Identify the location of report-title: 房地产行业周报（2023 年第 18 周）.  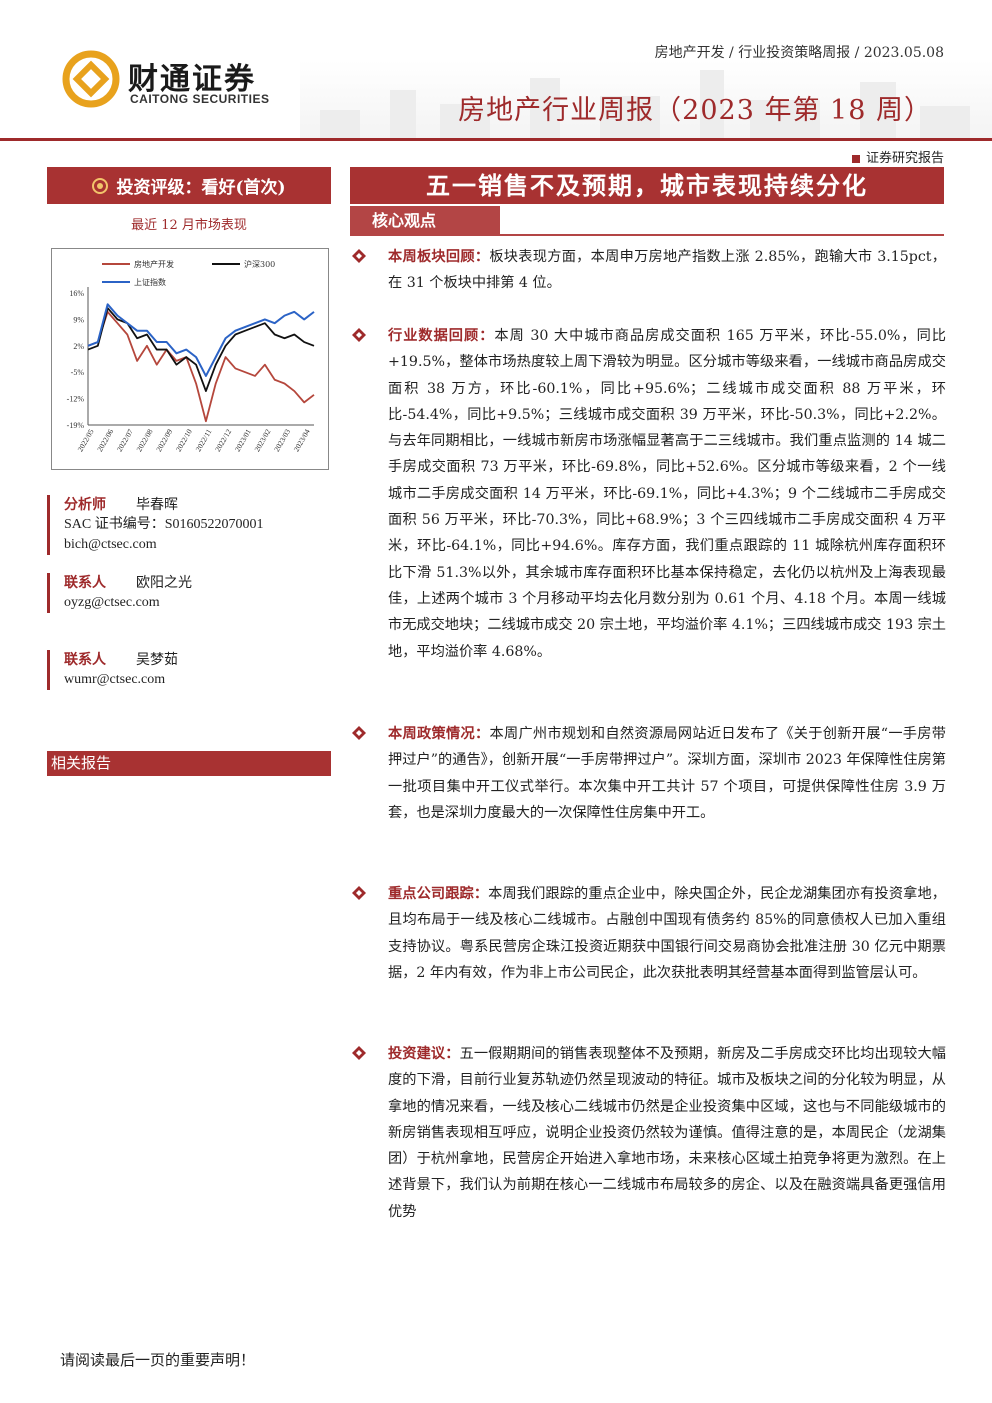
(695, 110).